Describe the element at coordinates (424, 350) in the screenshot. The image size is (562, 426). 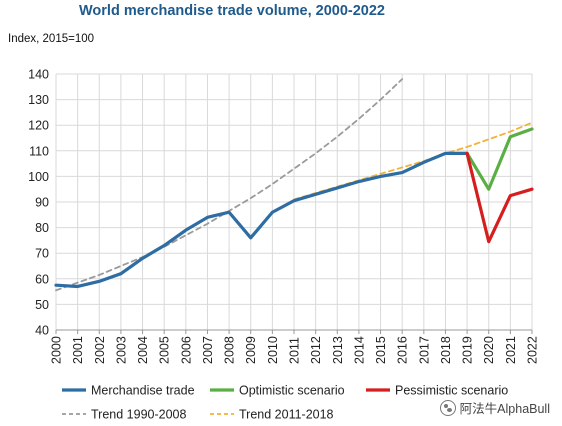
I see `x-tick-label-2017: 2017` at that location.